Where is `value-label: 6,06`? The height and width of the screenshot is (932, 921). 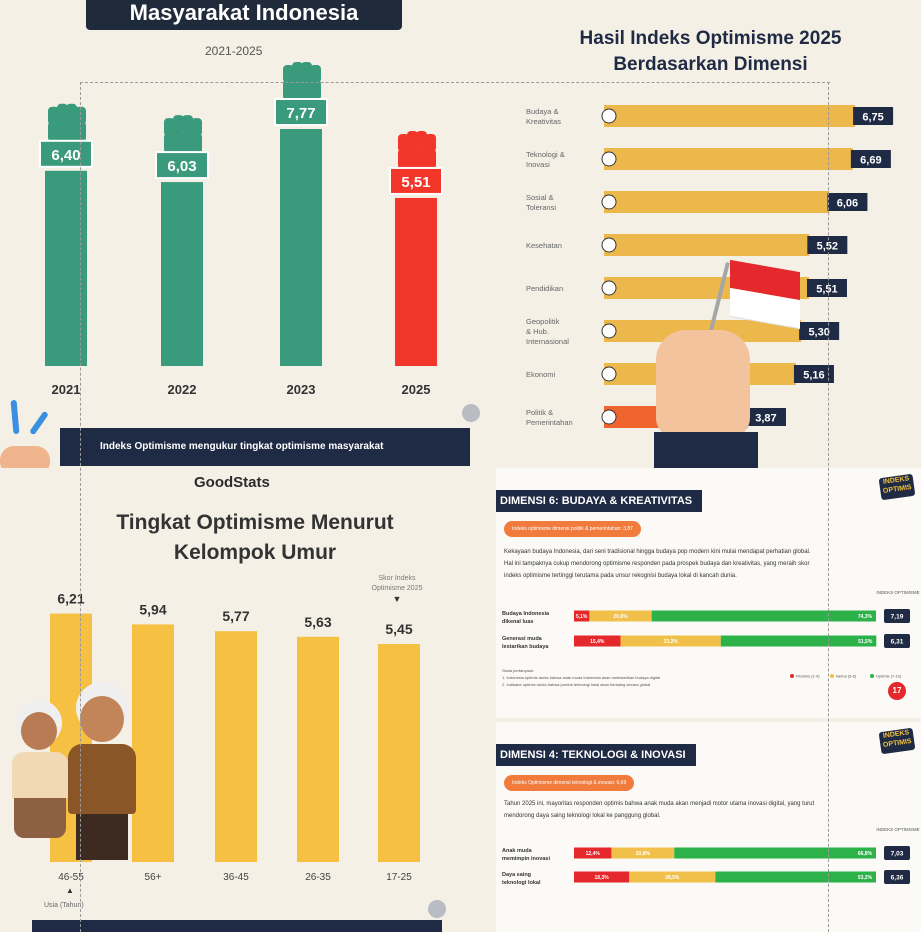
value-label: 6,06 is located at coordinates (847, 204).